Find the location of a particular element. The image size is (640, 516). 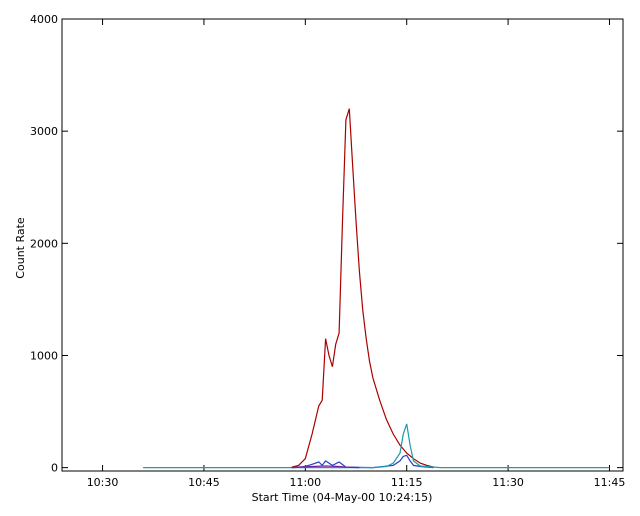

x-tick-label: 10:30 is located at coordinates (103, 482).